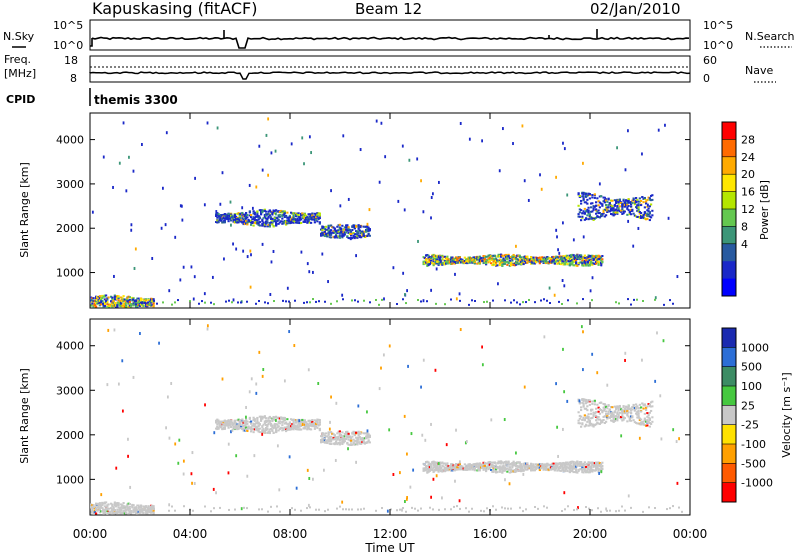 This screenshot has height=558, width=800. Describe the element at coordinates (744, 244) in the screenshot. I see `colorbar-label: 4` at that location.